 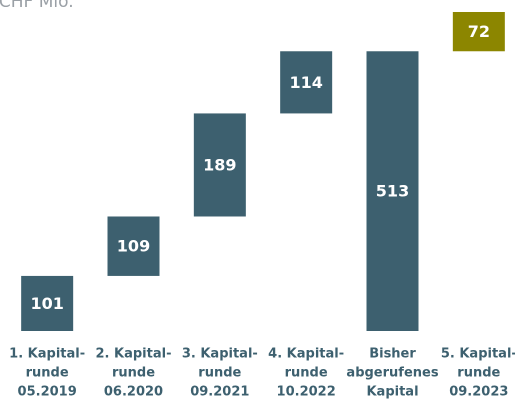 I want to click on x-tick-label: Kapital, so click(x=392, y=392).